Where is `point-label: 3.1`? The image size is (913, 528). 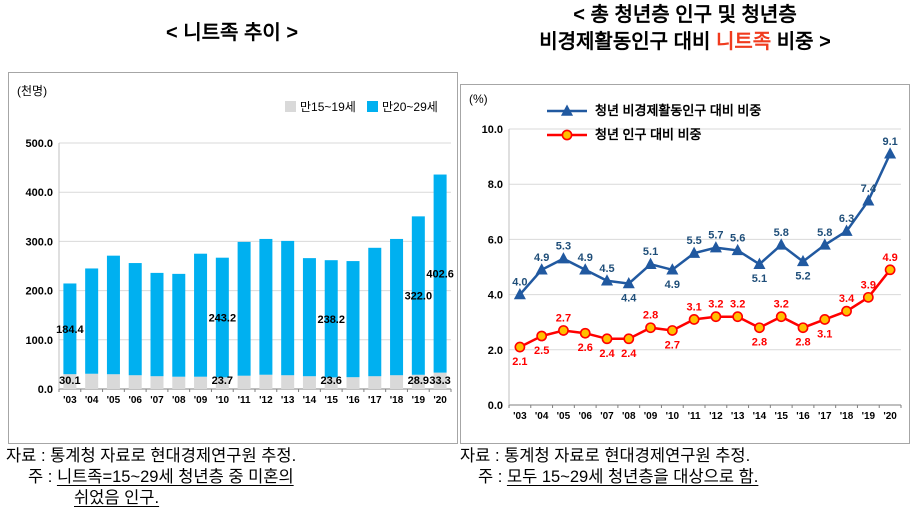
point-label: 3.1 is located at coordinates (824, 334).